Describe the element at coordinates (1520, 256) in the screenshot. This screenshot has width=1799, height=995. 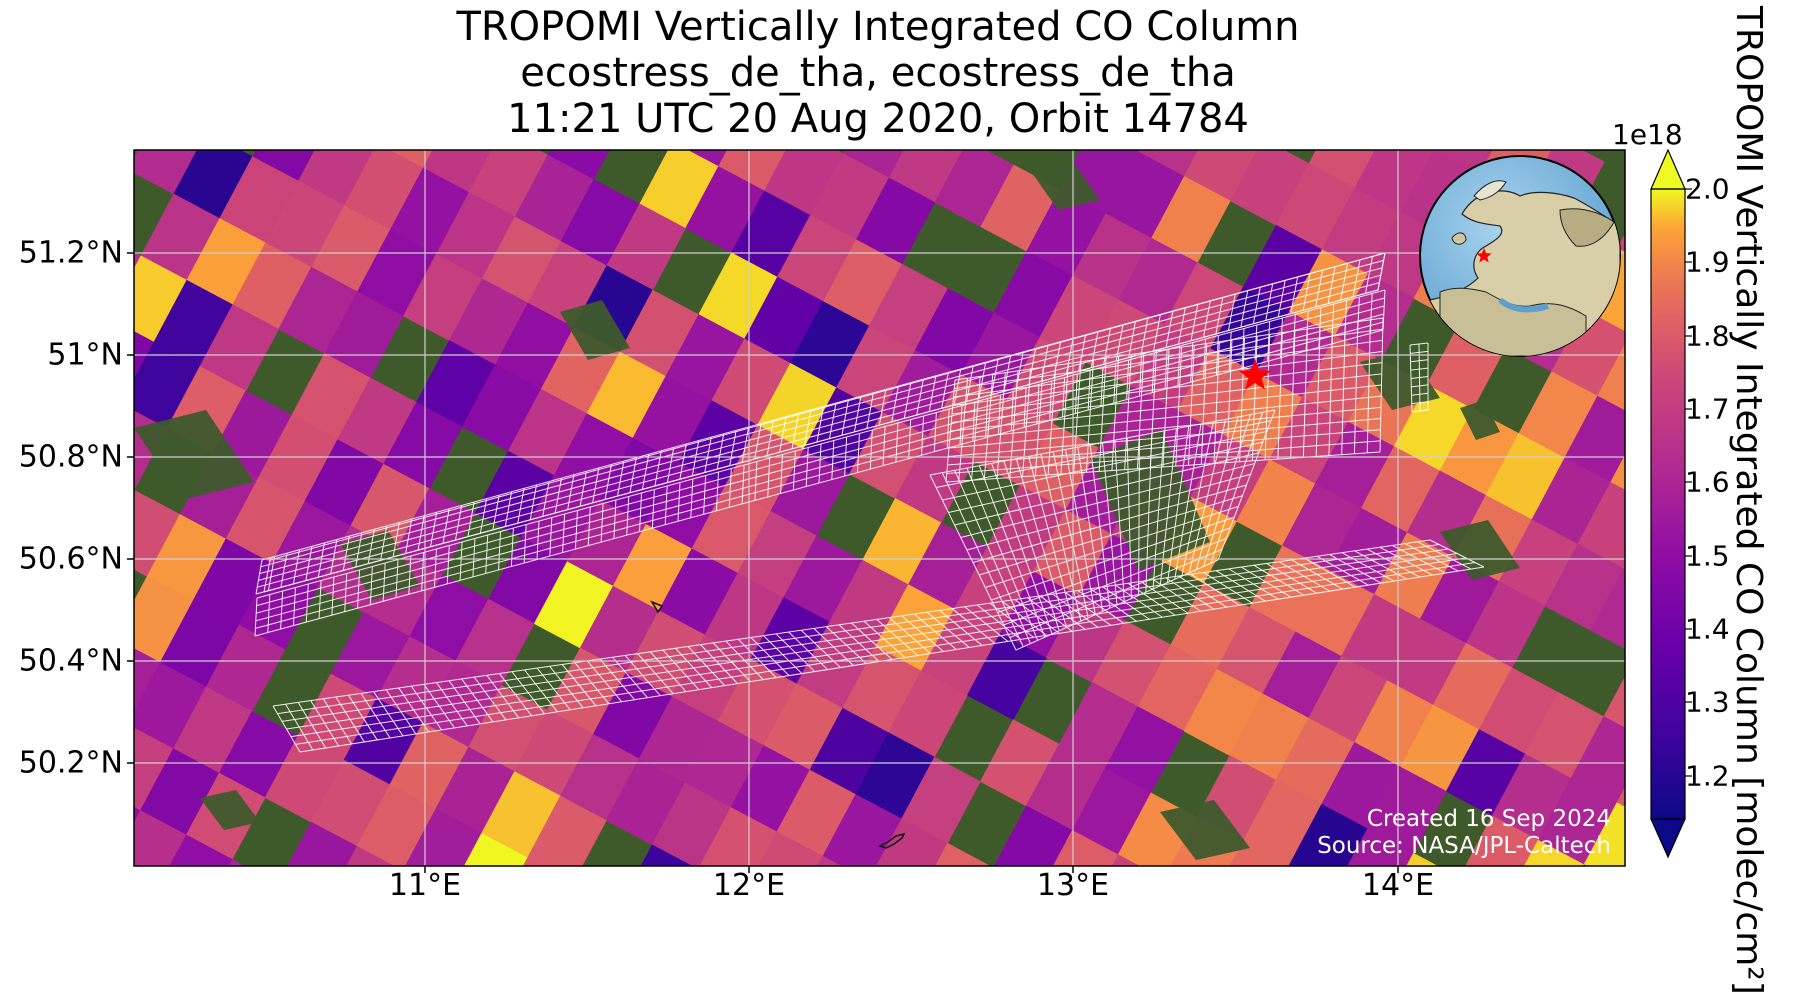
I see `inset-globe` at that location.